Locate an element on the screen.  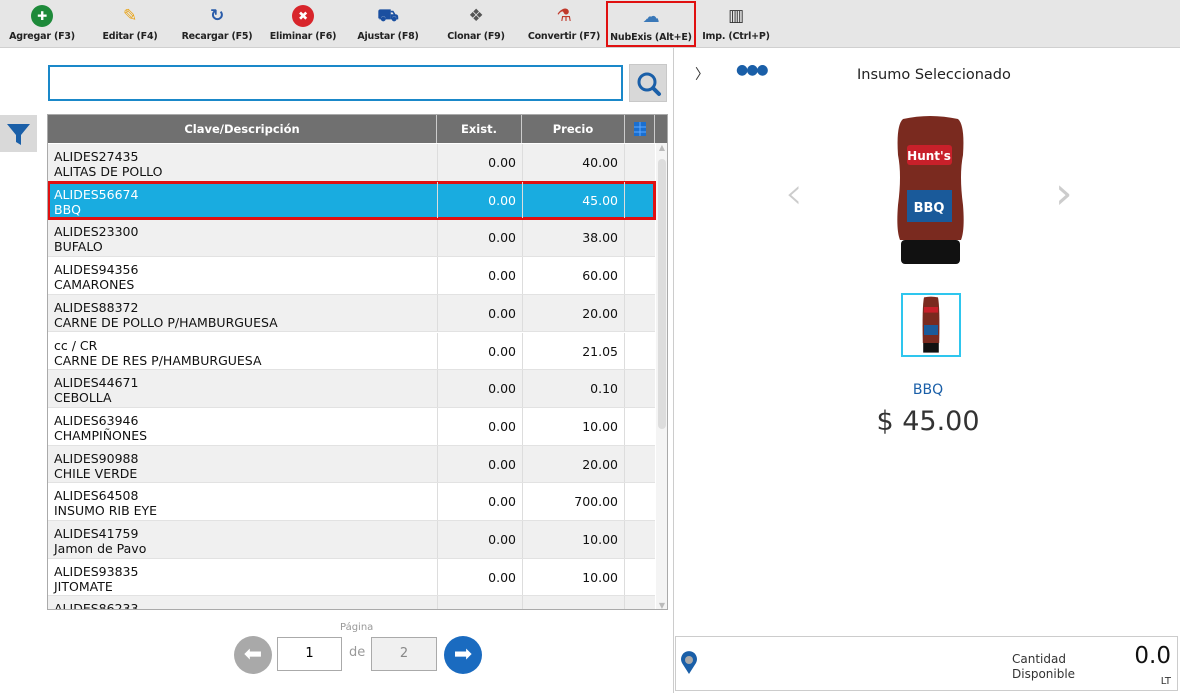
item-description: Jamon de Pavo is located at coordinates (100, 548).